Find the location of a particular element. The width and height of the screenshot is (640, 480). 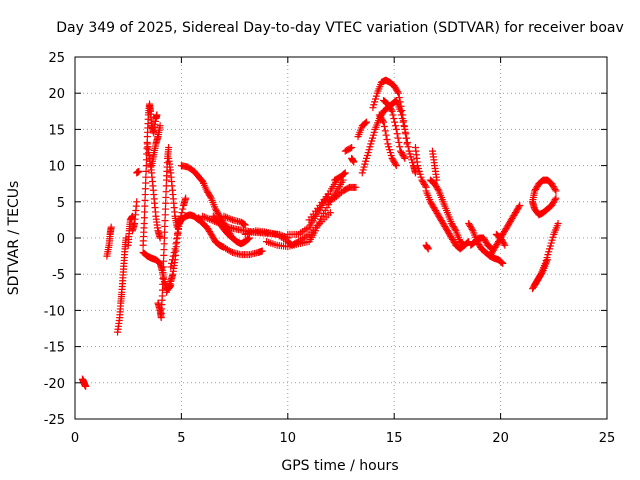

y-tick-label: 5 is located at coordinates (61, 203).